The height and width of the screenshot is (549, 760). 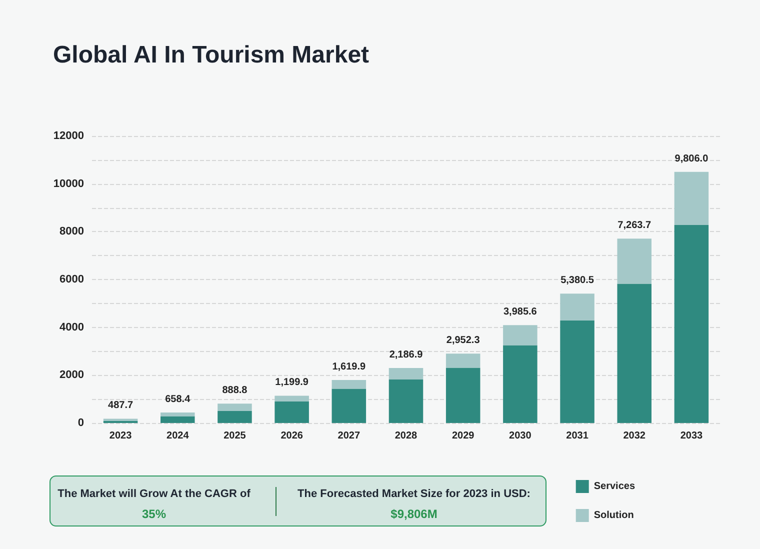 I want to click on annotation: 1,199.9, so click(x=292, y=382).